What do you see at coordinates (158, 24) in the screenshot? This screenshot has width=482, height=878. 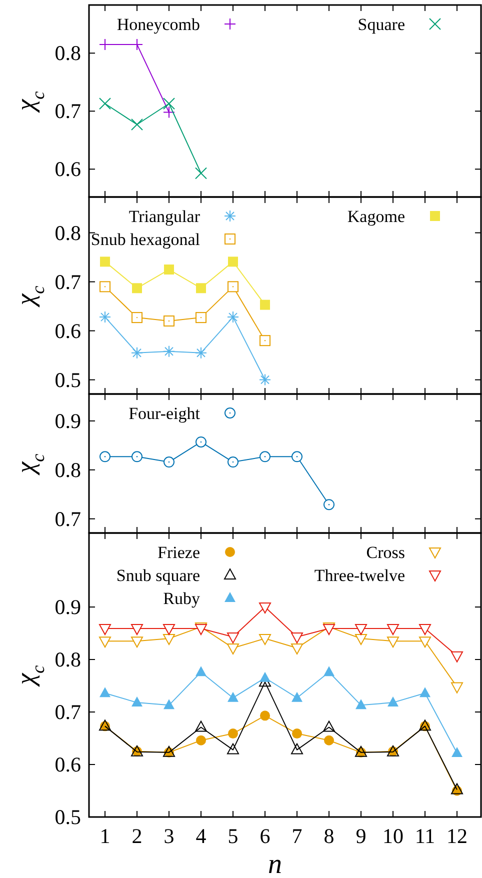 I see `legend-label: Honeycomb` at bounding box center [158, 24].